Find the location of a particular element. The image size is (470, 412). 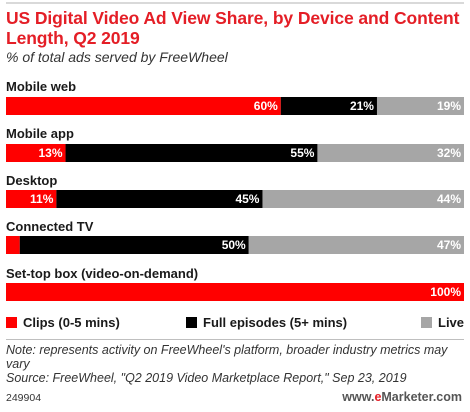

data-label-connected-tv-full-episodes: 50% is located at coordinates (234, 245).